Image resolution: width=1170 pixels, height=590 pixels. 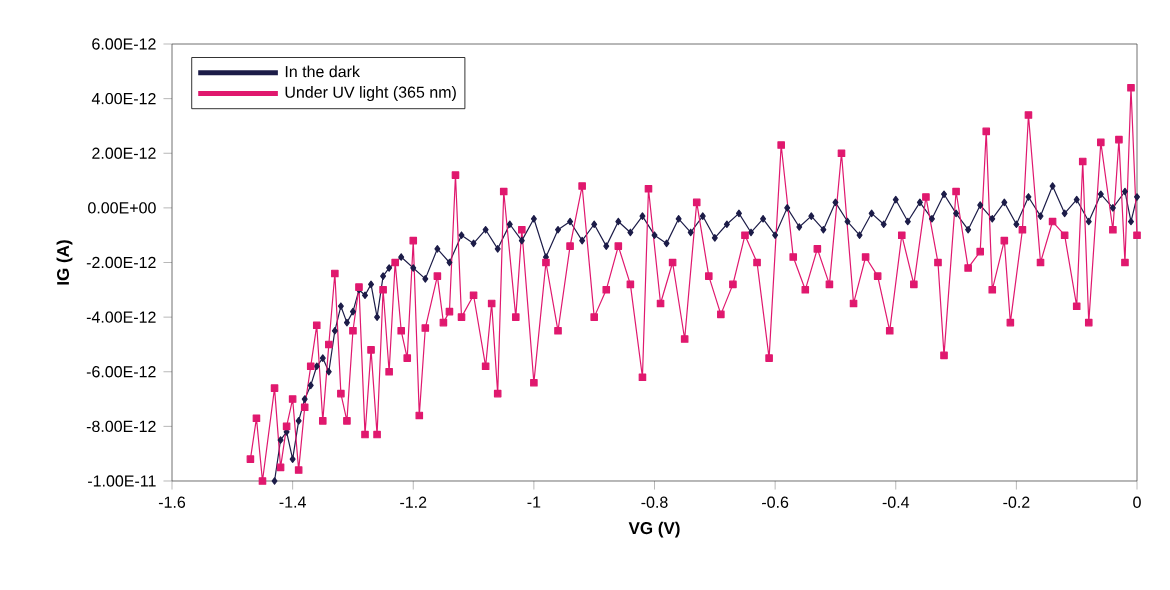 I want to click on y-axis-title: IG (A), so click(x=64, y=262).